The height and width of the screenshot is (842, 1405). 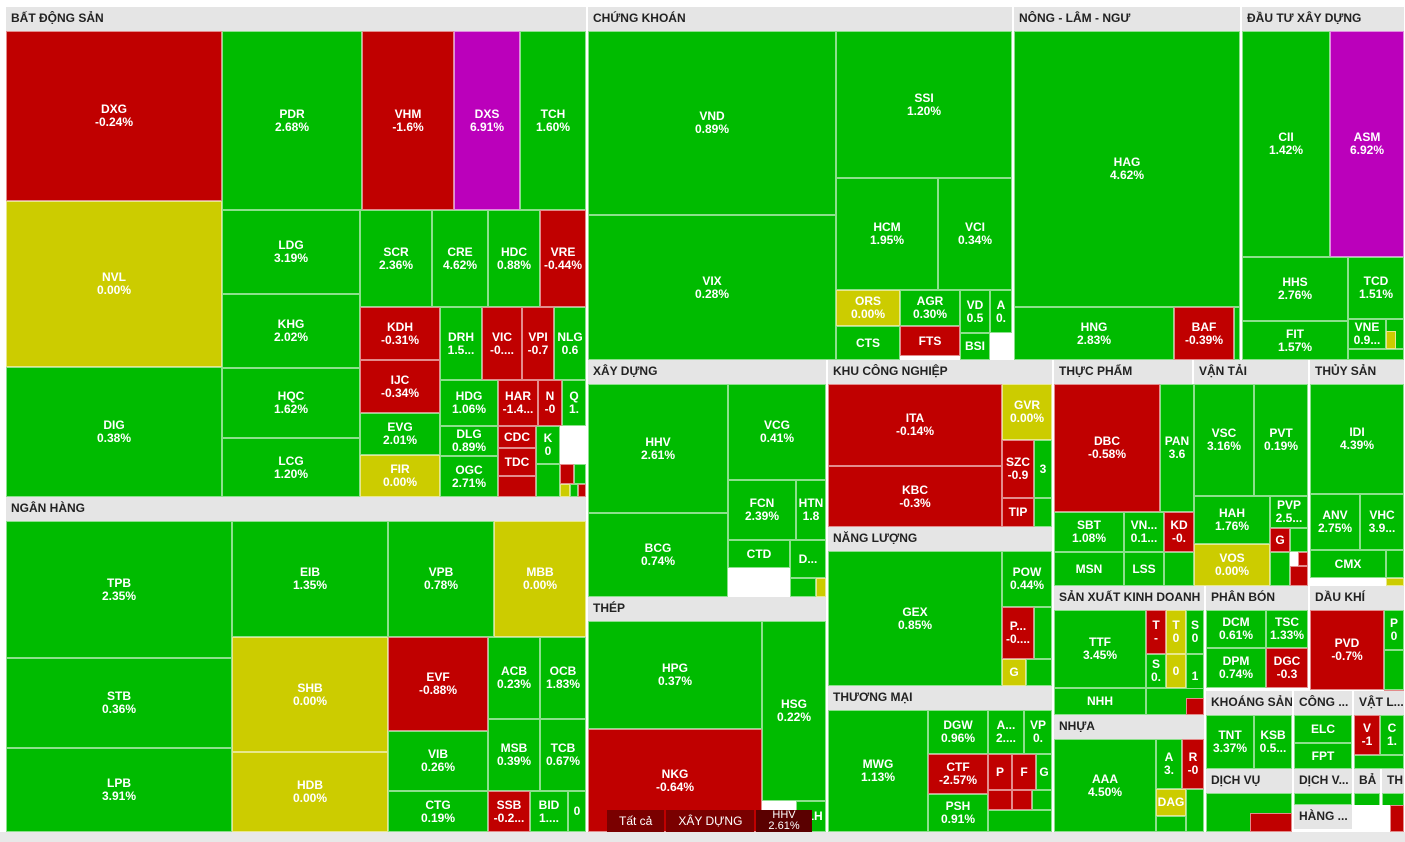 I want to click on stock-tile-cts: CTS, so click(x=868, y=343).